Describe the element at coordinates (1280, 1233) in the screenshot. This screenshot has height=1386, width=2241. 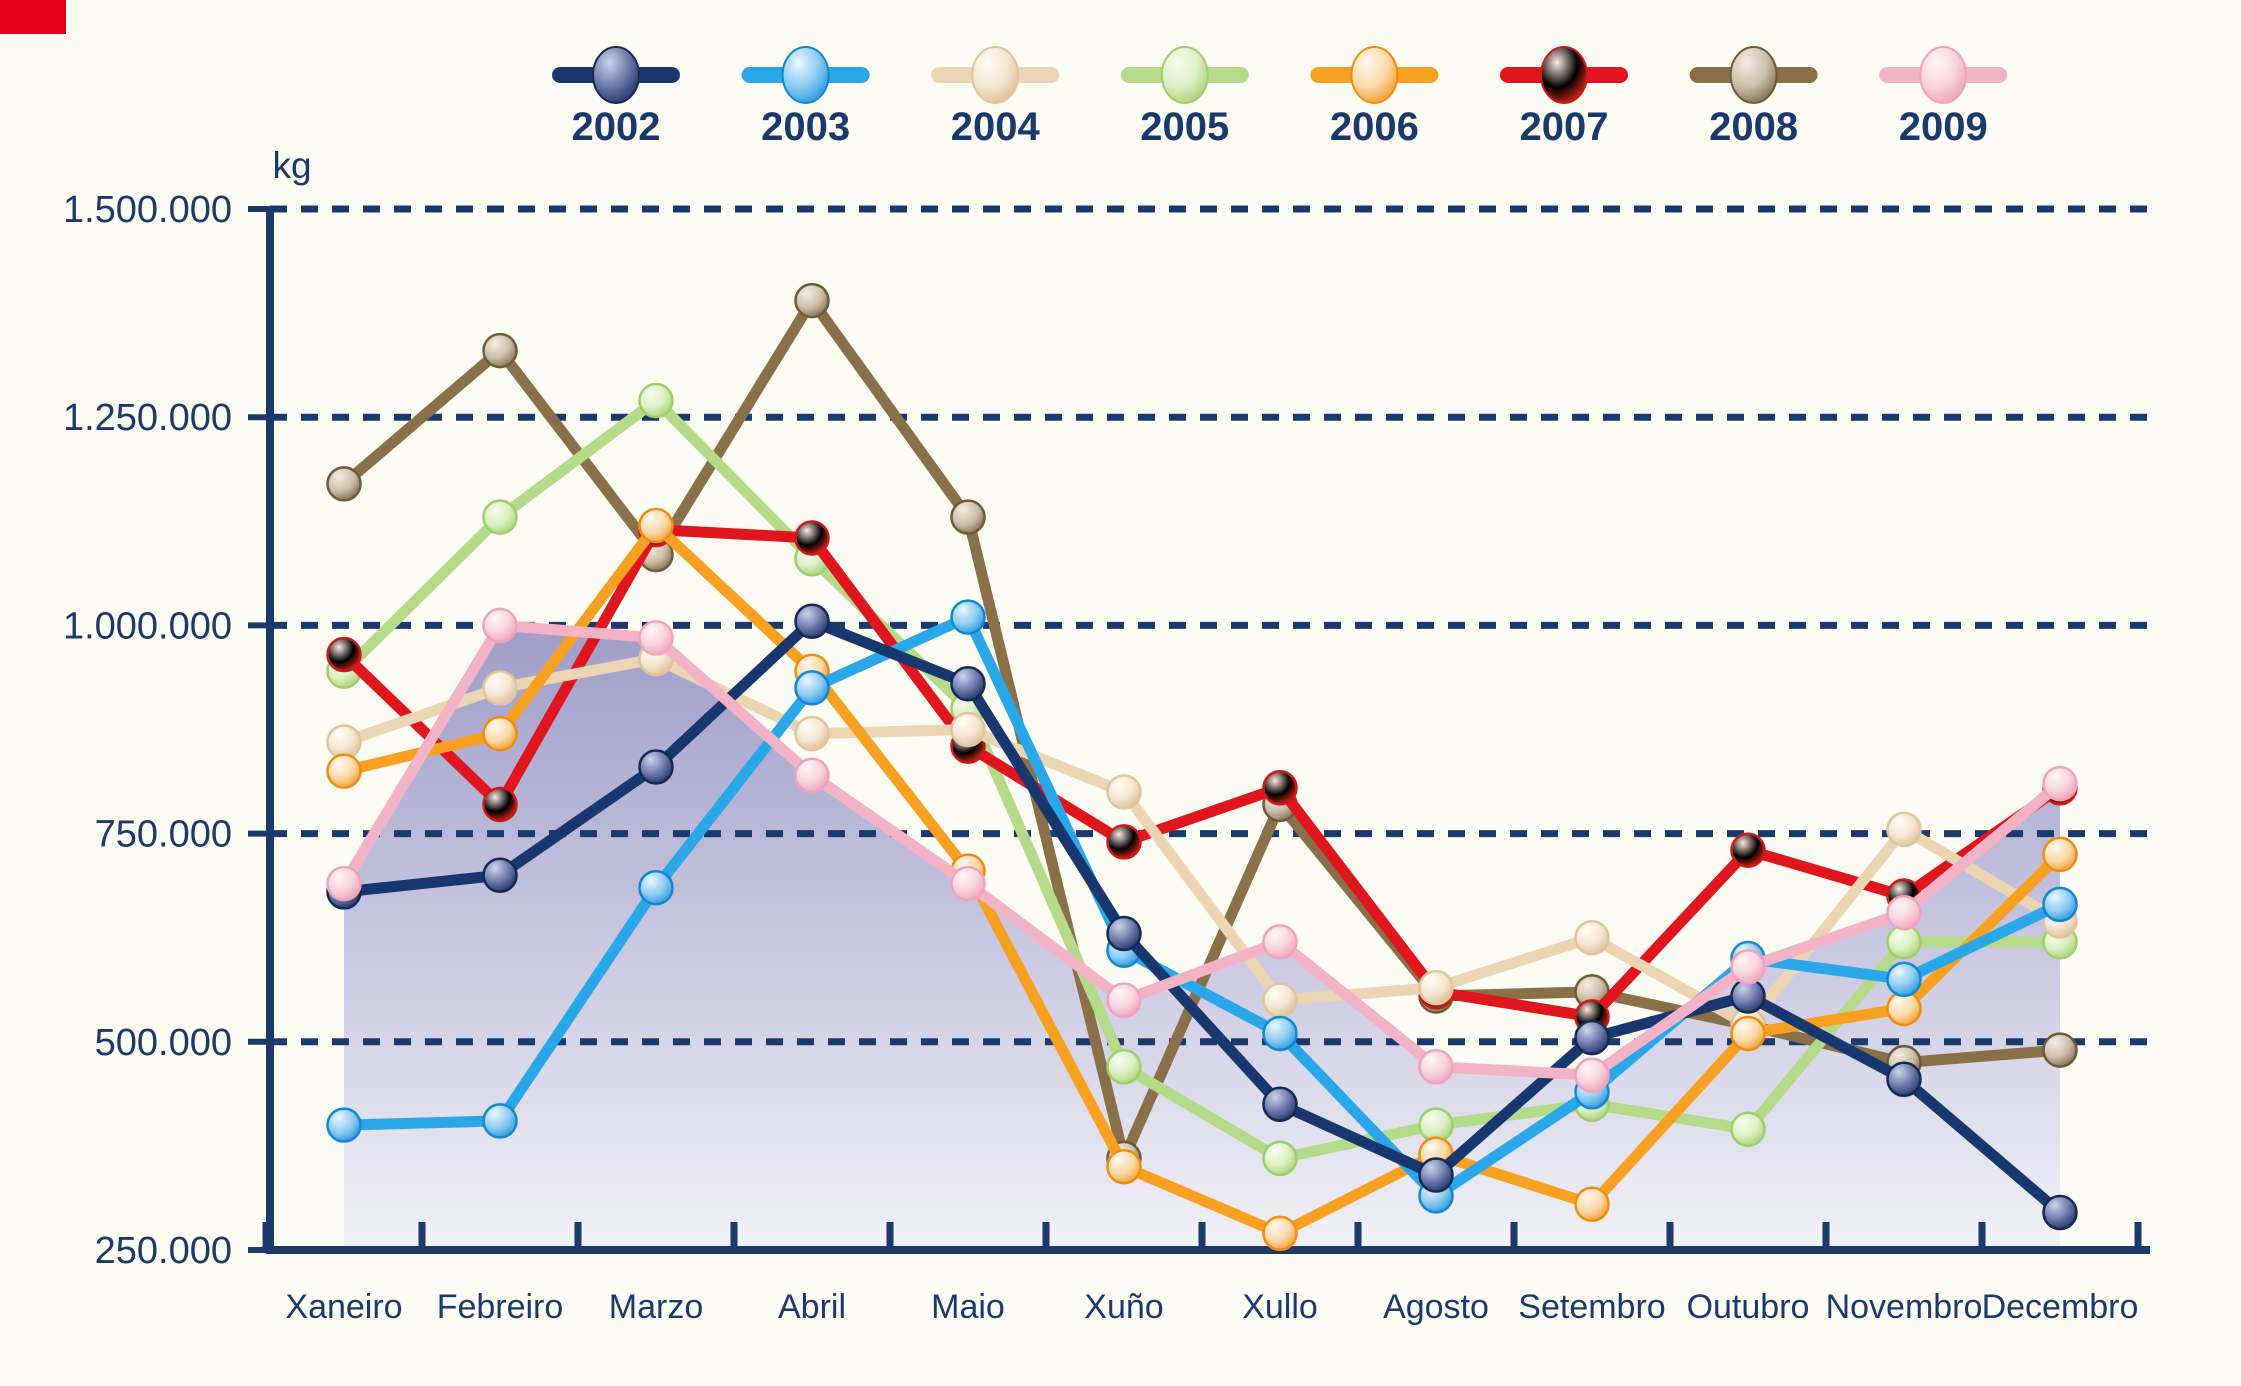
I see `data-point-2006-Xullo` at that location.